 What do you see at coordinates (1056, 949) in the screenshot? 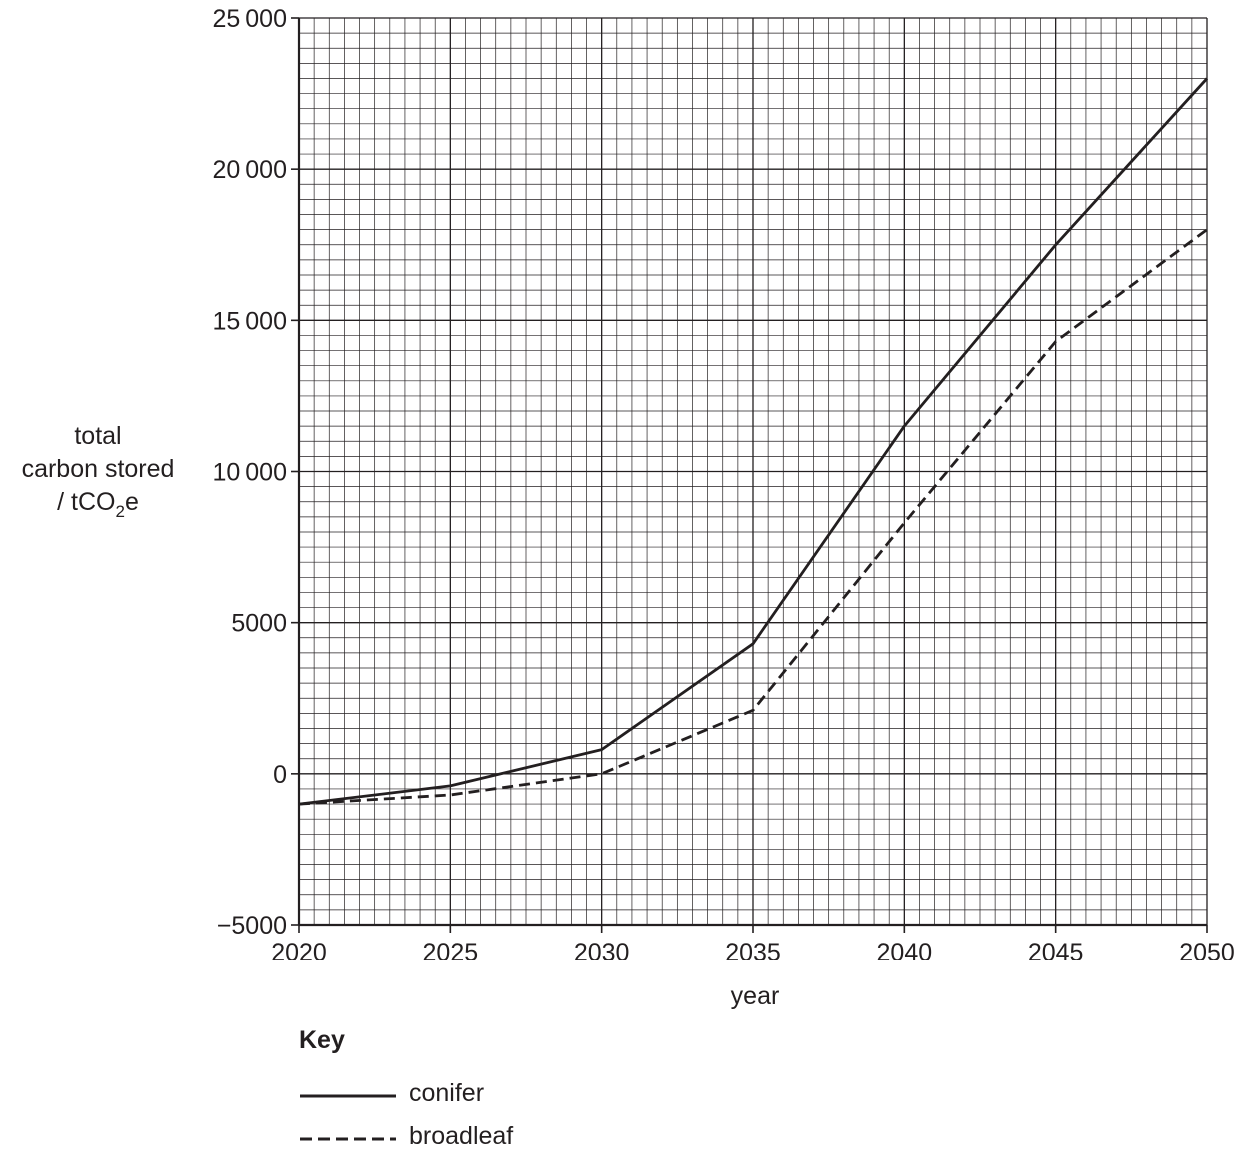
I see `x-tick-label: 2045` at bounding box center [1056, 949].